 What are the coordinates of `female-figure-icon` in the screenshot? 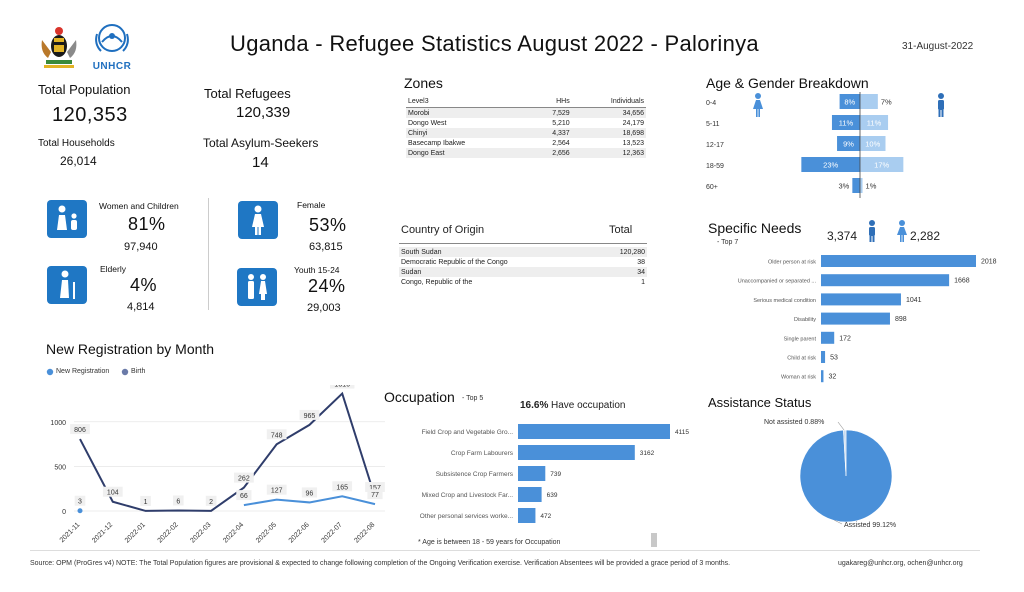 It's located at (758, 105).